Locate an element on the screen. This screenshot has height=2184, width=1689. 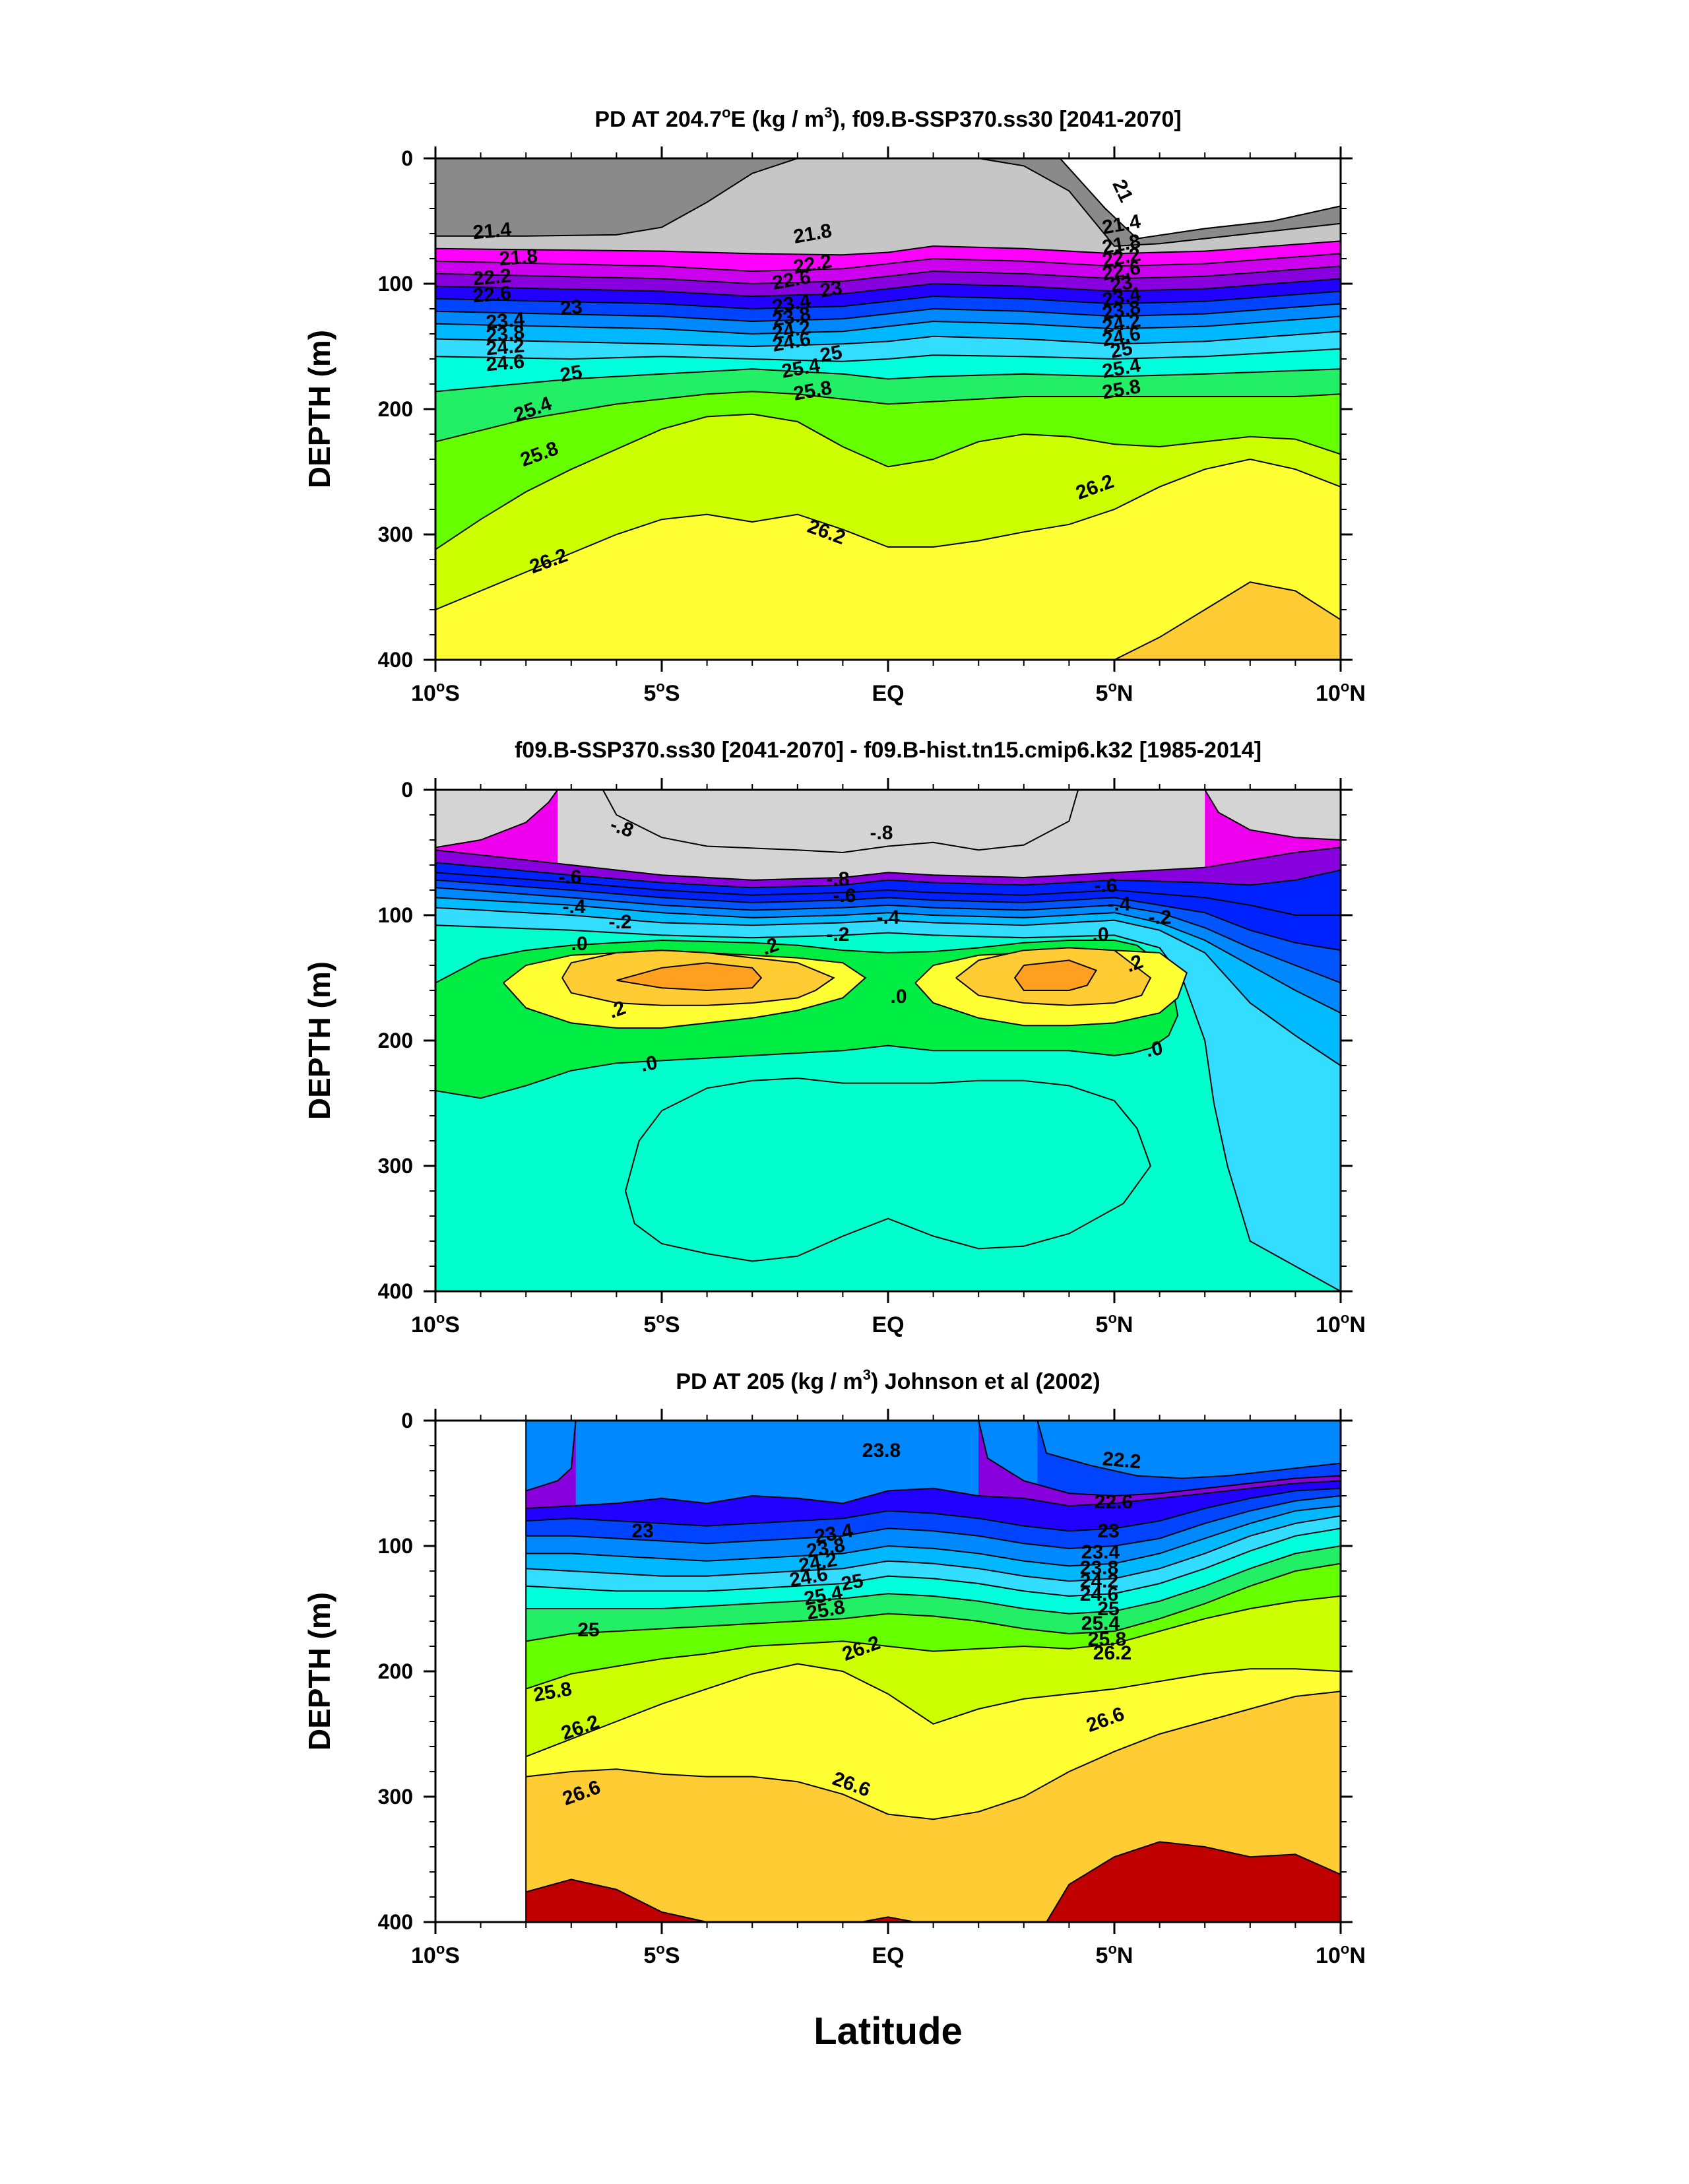
panel-3-ylabel: DEPTH (m) is located at coordinates (319, 1671).